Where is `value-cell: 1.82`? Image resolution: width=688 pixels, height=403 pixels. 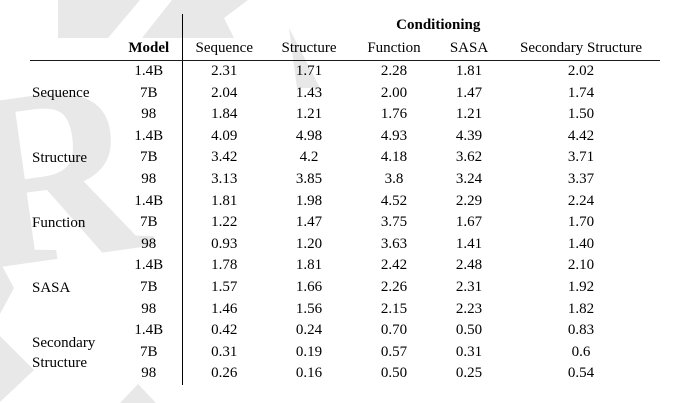
value-cell: 1.82 is located at coordinates (581, 308).